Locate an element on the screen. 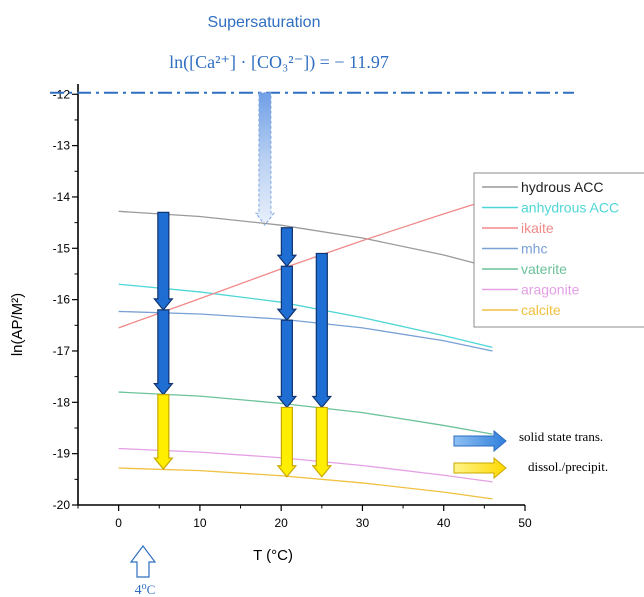 This screenshot has height=597, width=644. series-line-mhc is located at coordinates (305, 331).